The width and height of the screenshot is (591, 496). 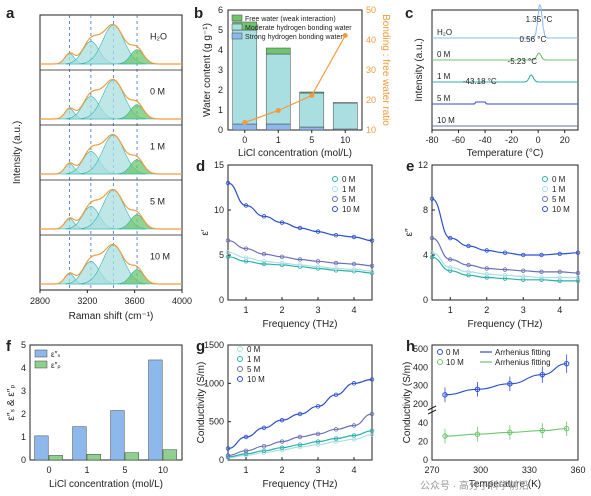 I want to click on legend-label: Moderate hydrogen bonding water, so click(x=298, y=28).